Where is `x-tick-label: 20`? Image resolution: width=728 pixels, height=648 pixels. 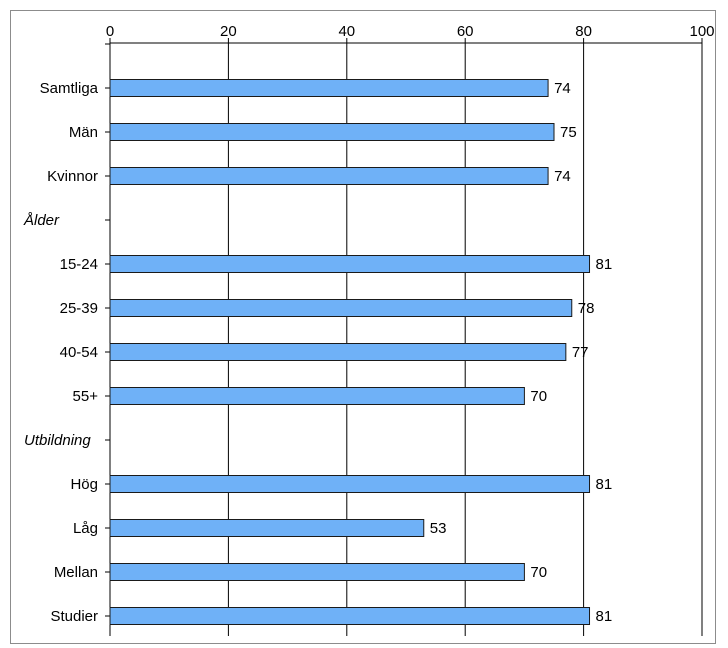
x-tick-label: 20 is located at coordinates (228, 31).